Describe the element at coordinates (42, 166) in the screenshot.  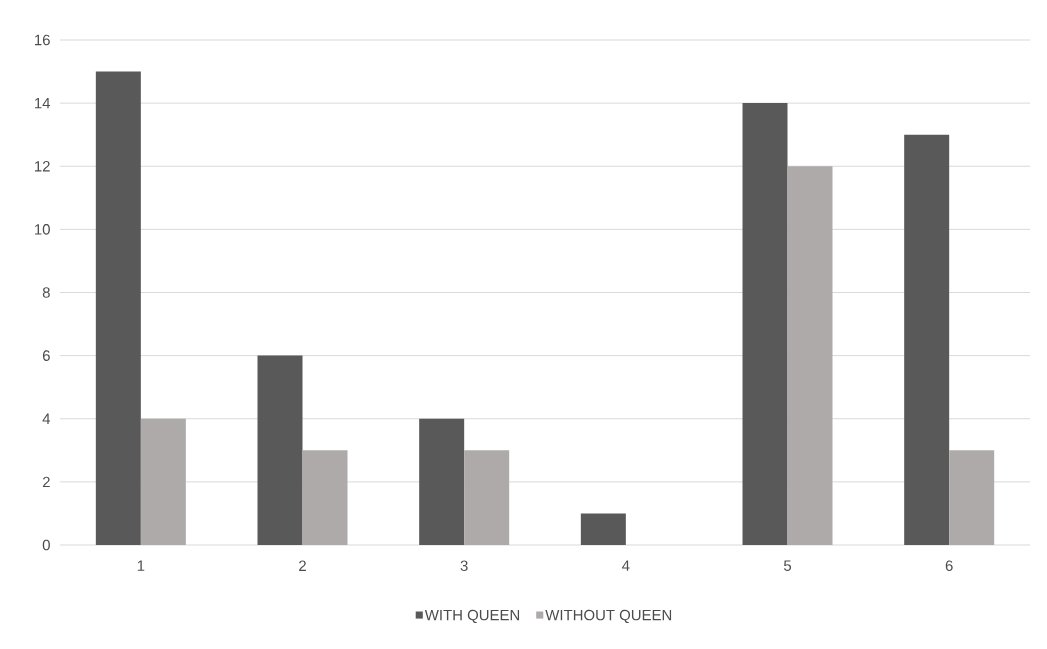
I see `y-tick-label: 12` at that location.